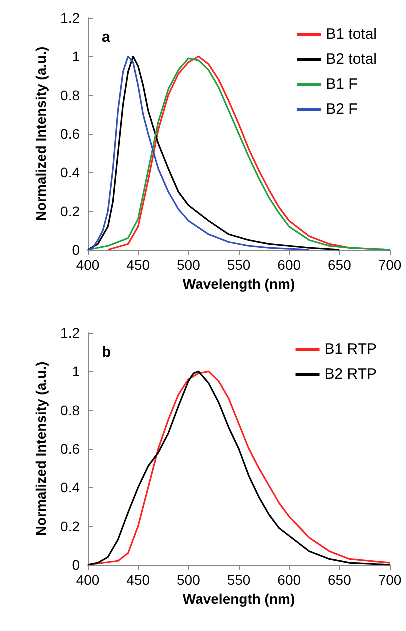 This screenshot has height=631, width=406. I want to click on legend-label: B1 F, so click(342, 84).